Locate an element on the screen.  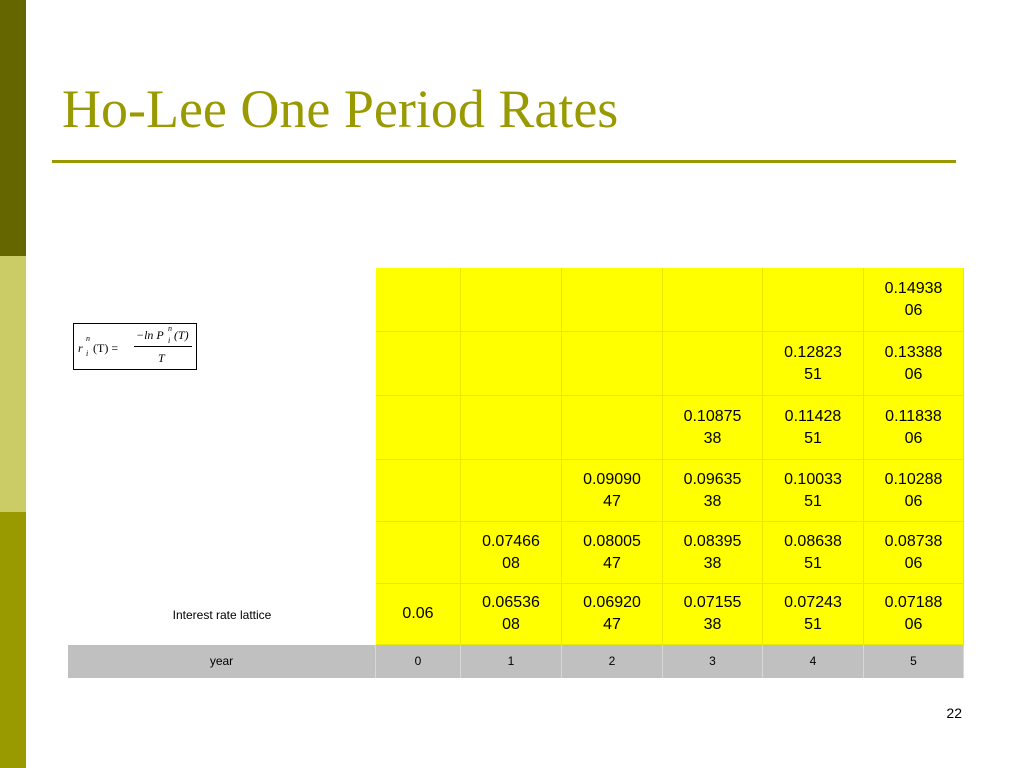
fraction-bar is located at coordinates (163, 346).